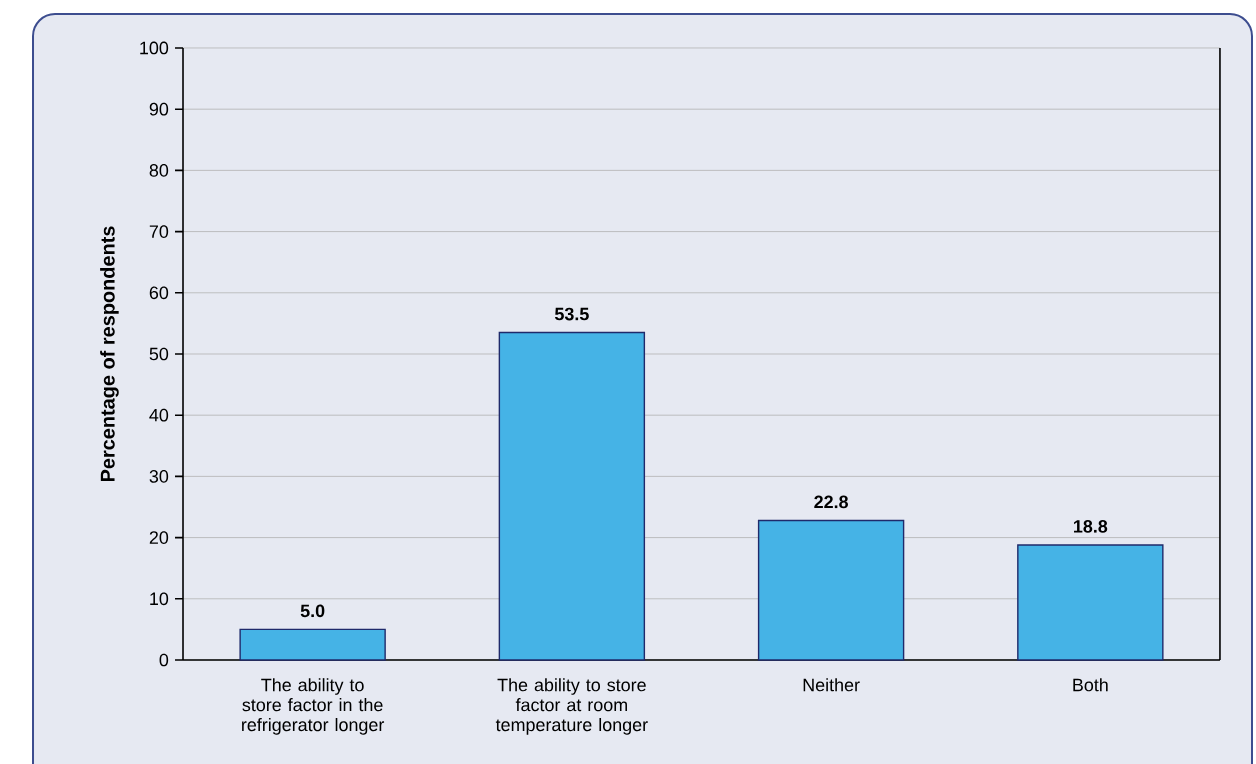 This screenshot has height=764, width=1256. I want to click on y-tick-label: 70, so click(159, 231).